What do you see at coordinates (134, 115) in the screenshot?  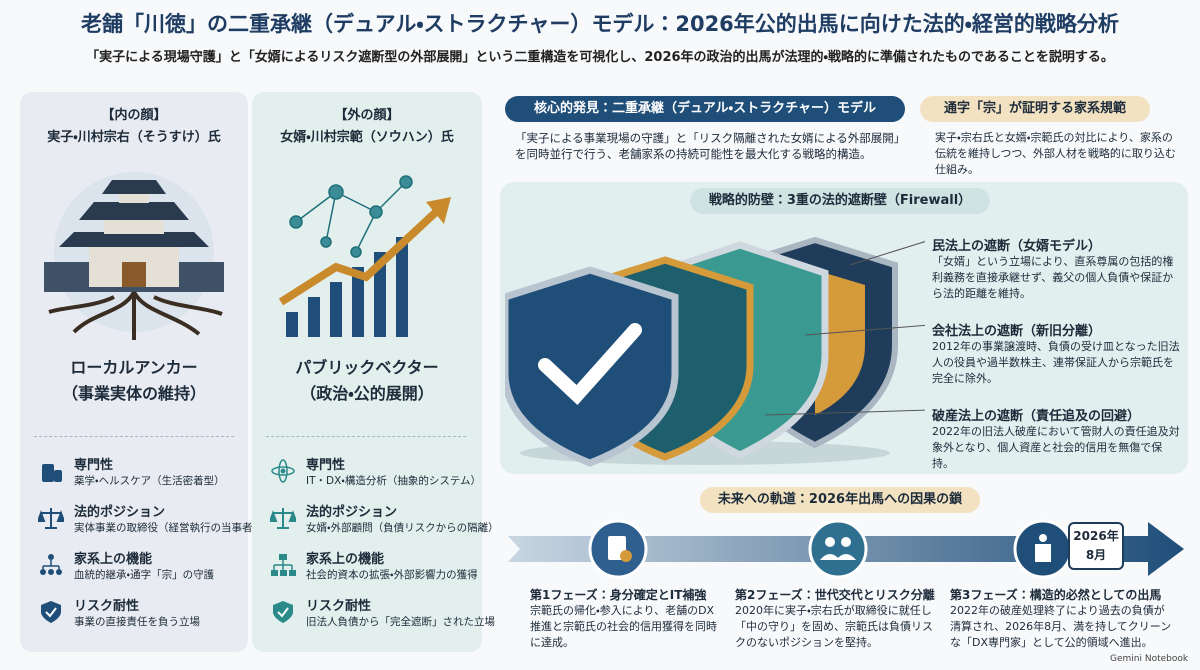 I see `label: 【内の顔】` at bounding box center [134, 115].